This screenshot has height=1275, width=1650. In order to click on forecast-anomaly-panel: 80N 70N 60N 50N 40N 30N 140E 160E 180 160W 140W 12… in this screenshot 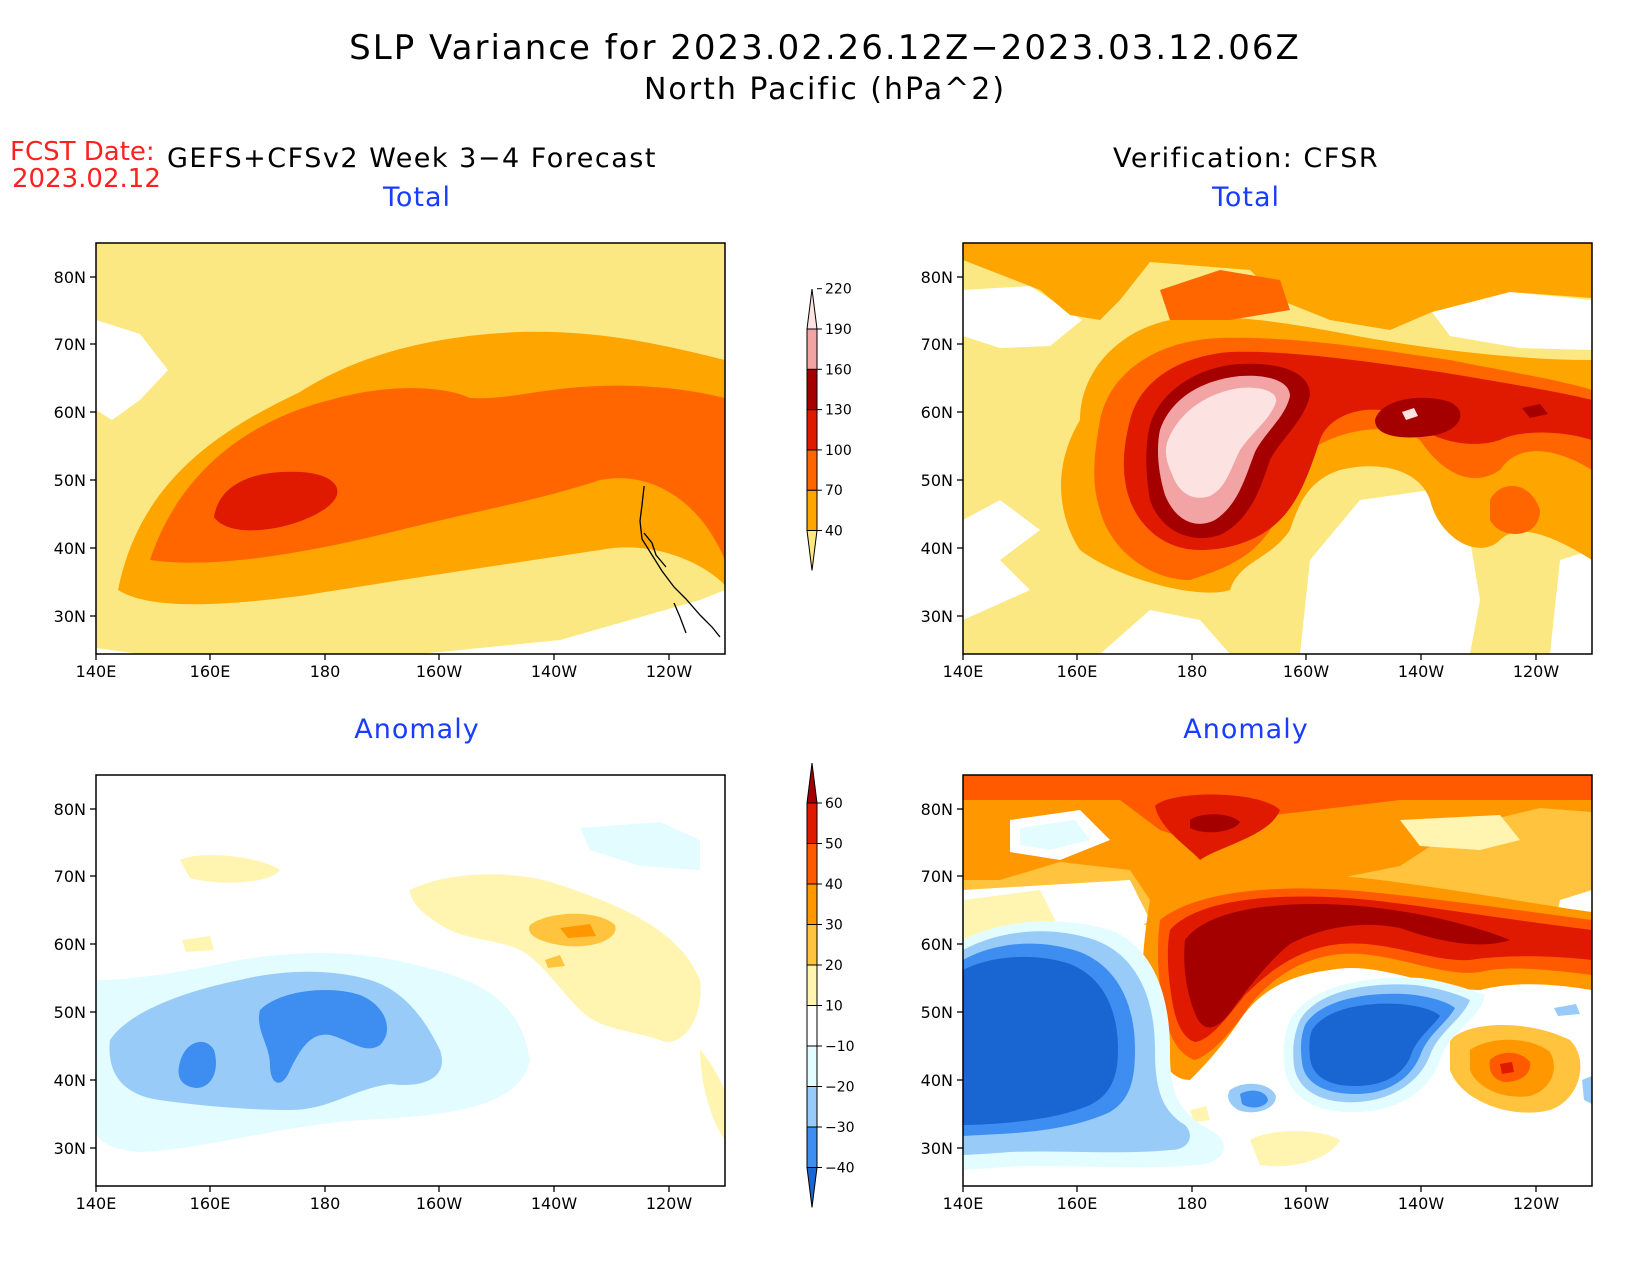, I will do `click(390, 993)`.